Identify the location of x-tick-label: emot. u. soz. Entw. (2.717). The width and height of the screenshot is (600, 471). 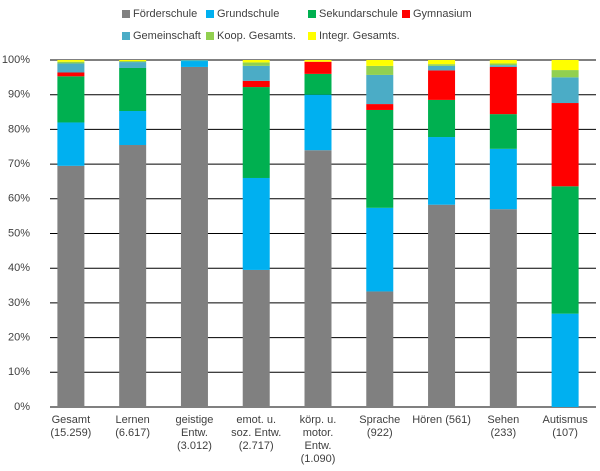
(256, 433).